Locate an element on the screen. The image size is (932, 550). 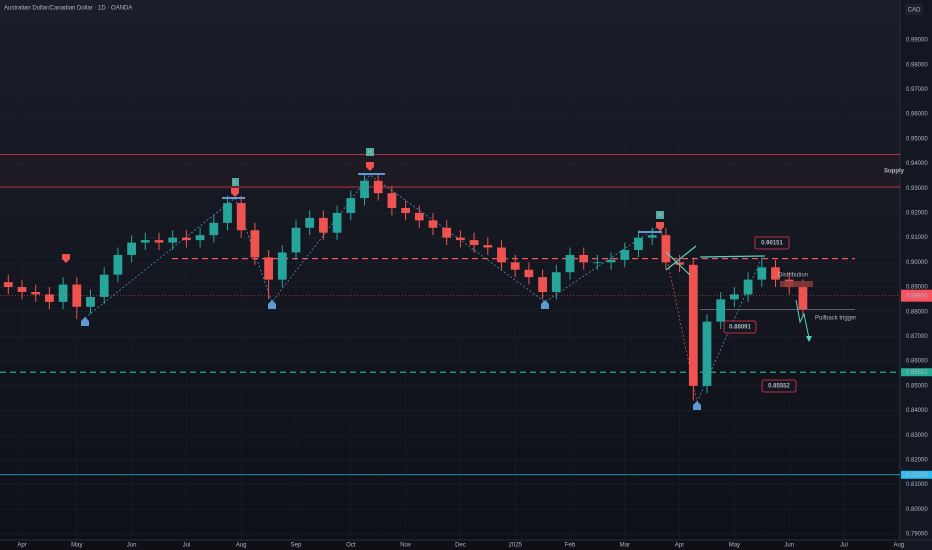
y-tick-label: 0.94000 is located at coordinates (917, 164).